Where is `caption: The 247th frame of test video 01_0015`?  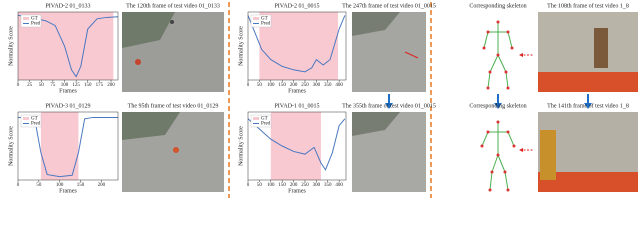
caption: The 247th frame of test video 01_0015 is located at coordinates (389, 5).